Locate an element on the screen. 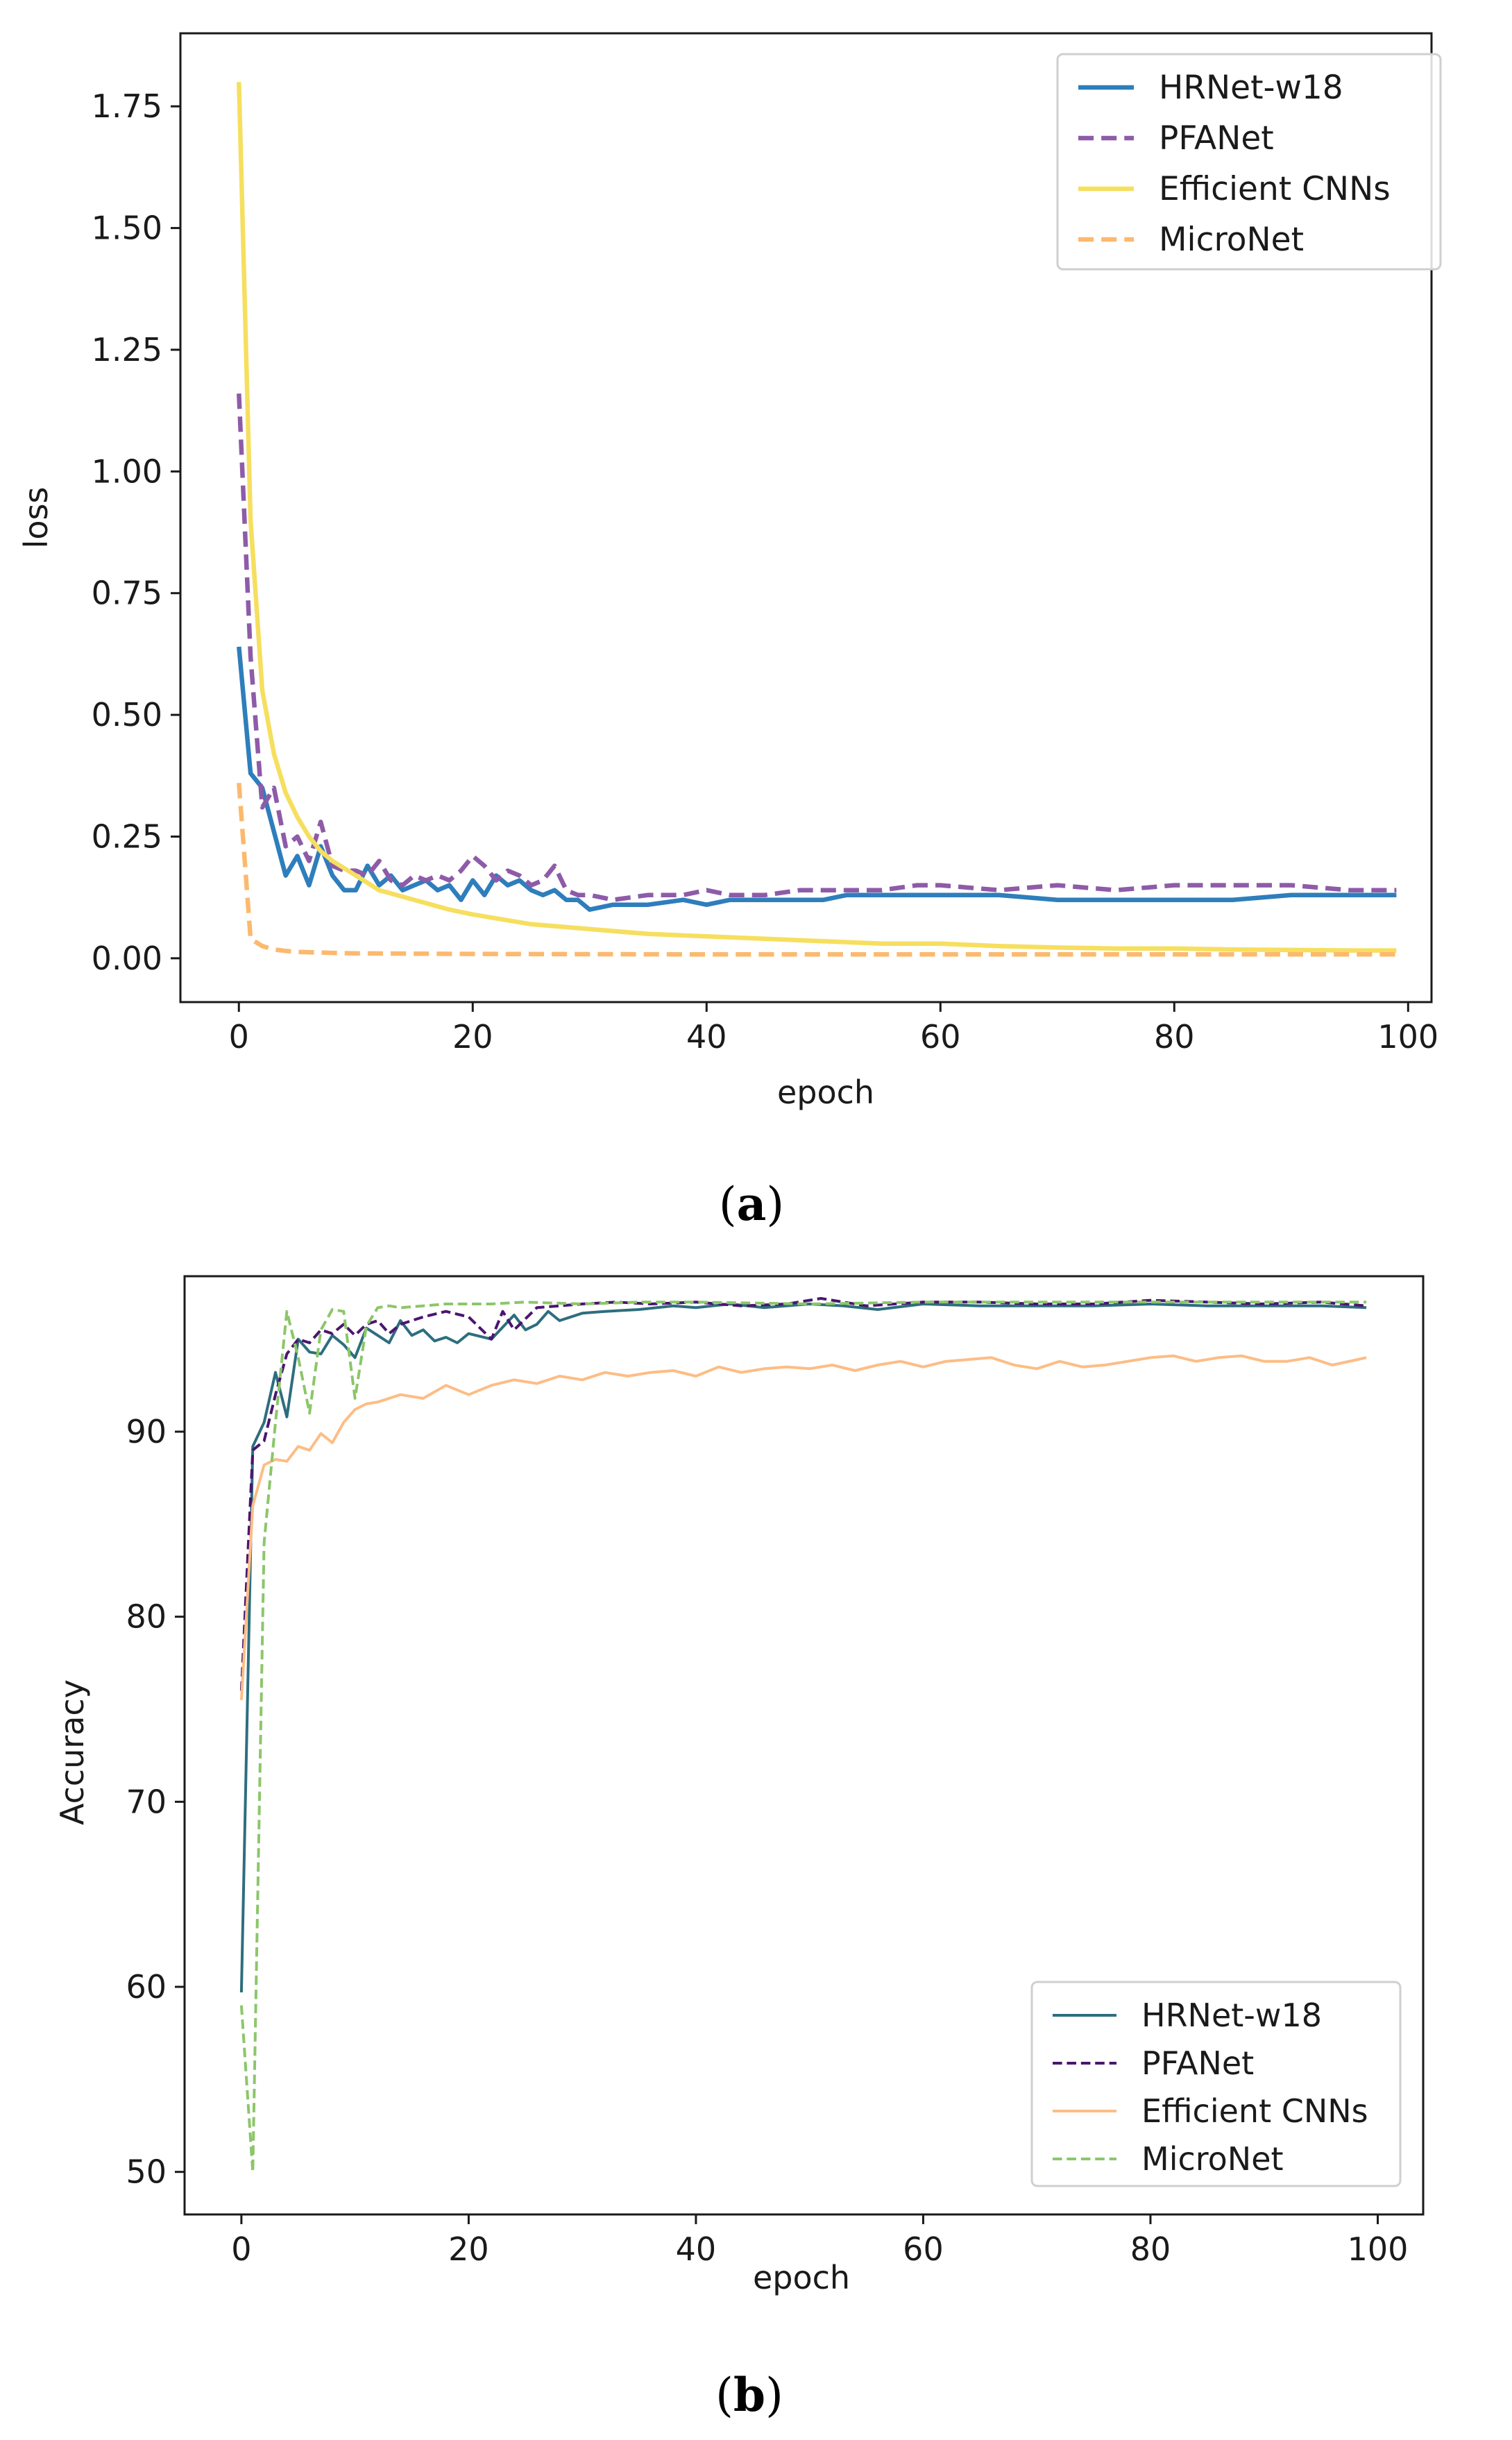  y-tick-label: 60 is located at coordinates (146, 1987).